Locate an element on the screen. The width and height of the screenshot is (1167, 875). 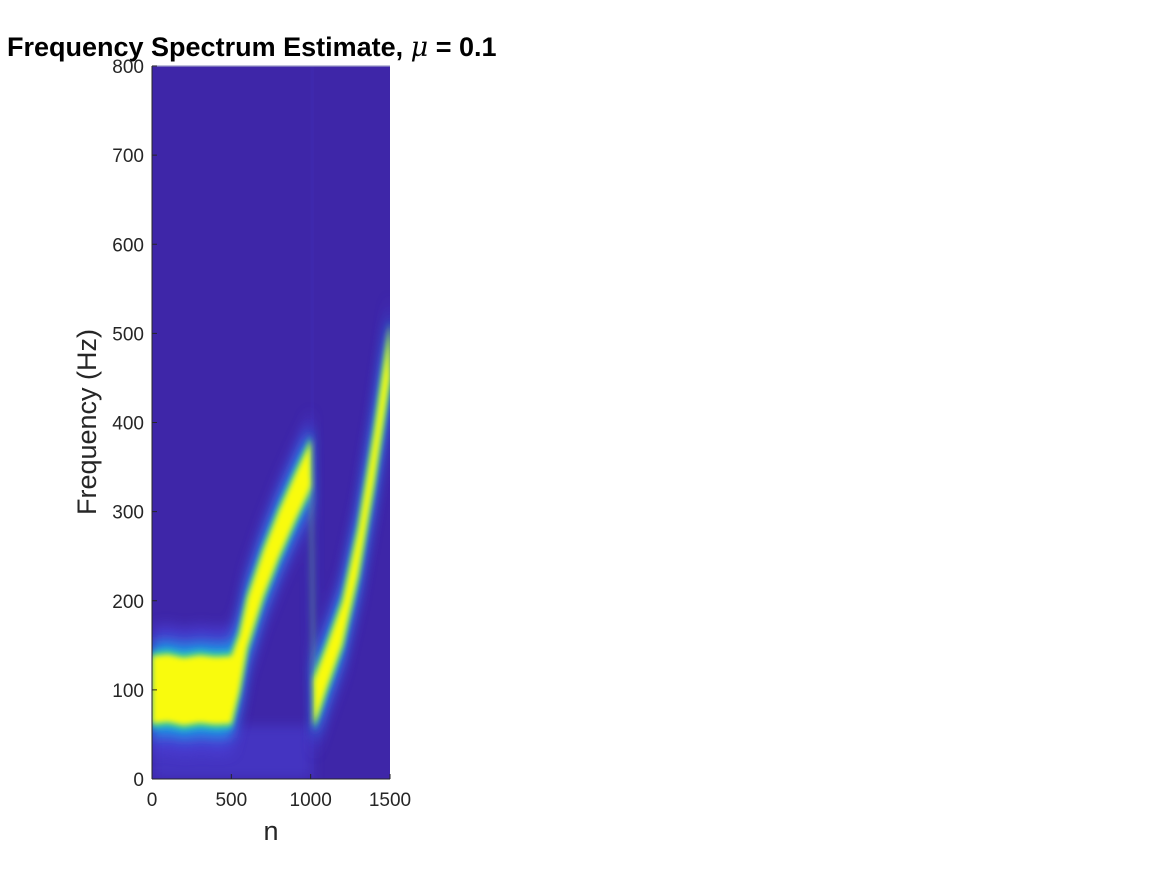
x-axis-label: n is located at coordinates (270, 831).